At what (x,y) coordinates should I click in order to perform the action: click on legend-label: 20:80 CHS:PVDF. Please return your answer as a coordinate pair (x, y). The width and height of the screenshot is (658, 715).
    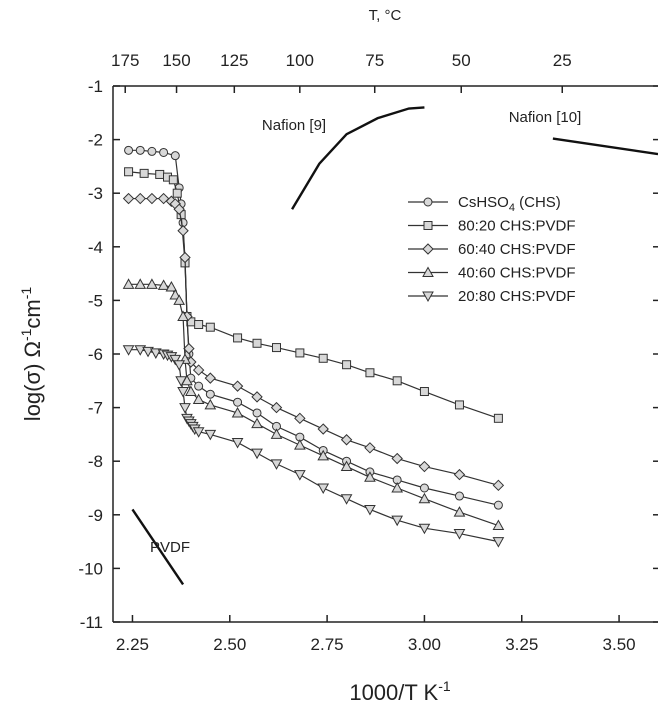
    Looking at the image, I should click on (517, 296).